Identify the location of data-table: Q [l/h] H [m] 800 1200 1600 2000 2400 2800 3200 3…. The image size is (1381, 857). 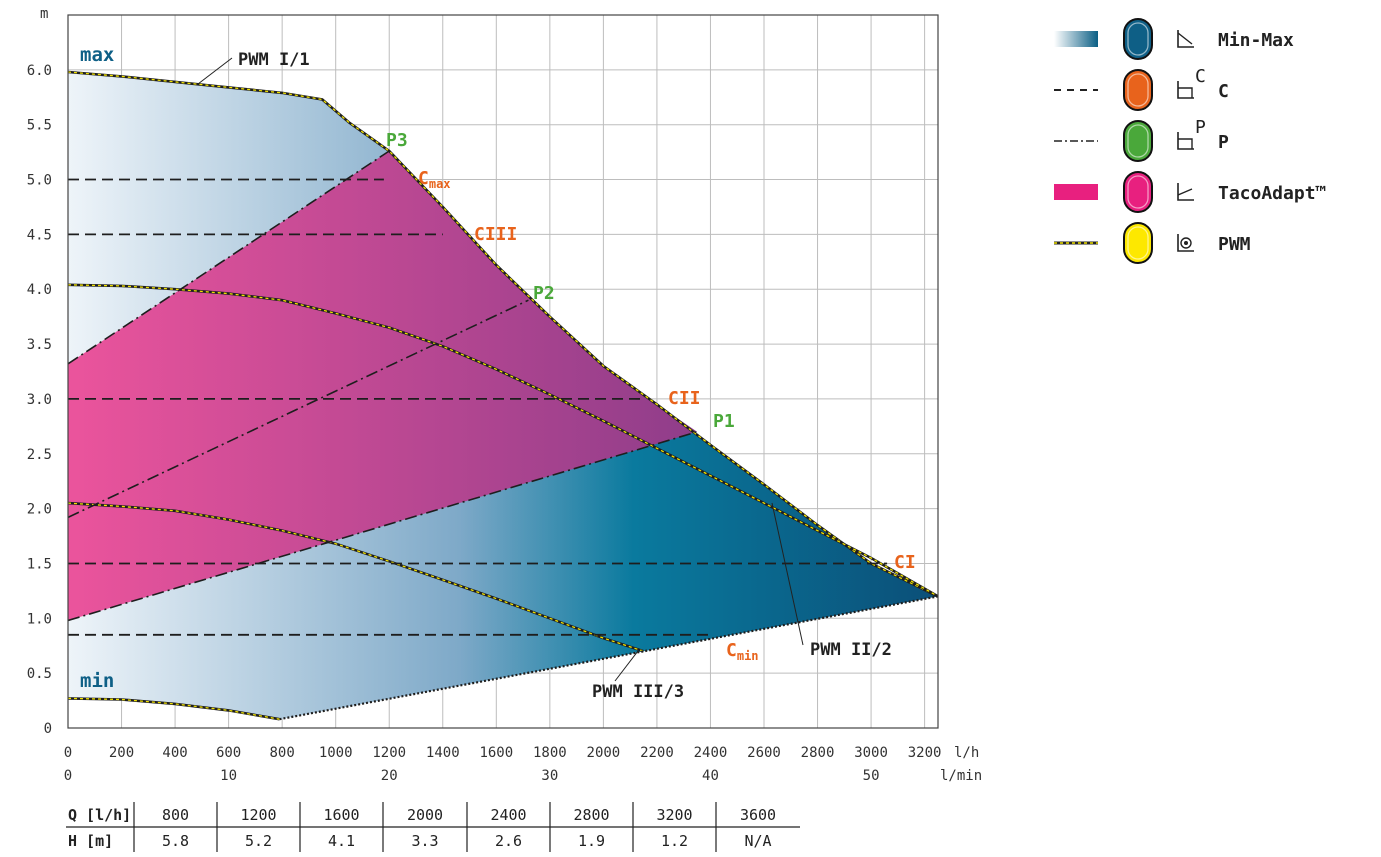
(433, 827).